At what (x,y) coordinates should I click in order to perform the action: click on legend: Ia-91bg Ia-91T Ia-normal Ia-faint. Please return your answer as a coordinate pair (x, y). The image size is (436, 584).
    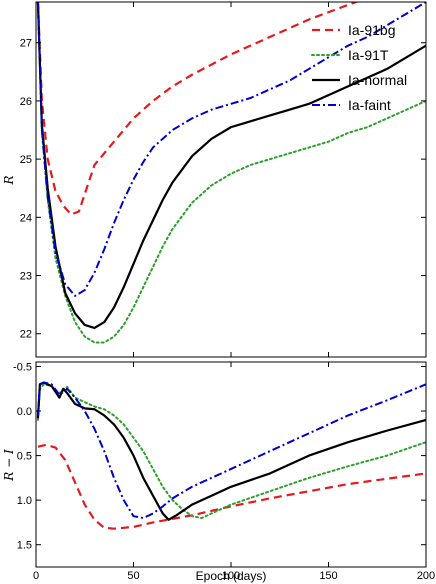
    Looking at the image, I should click on (359, 67).